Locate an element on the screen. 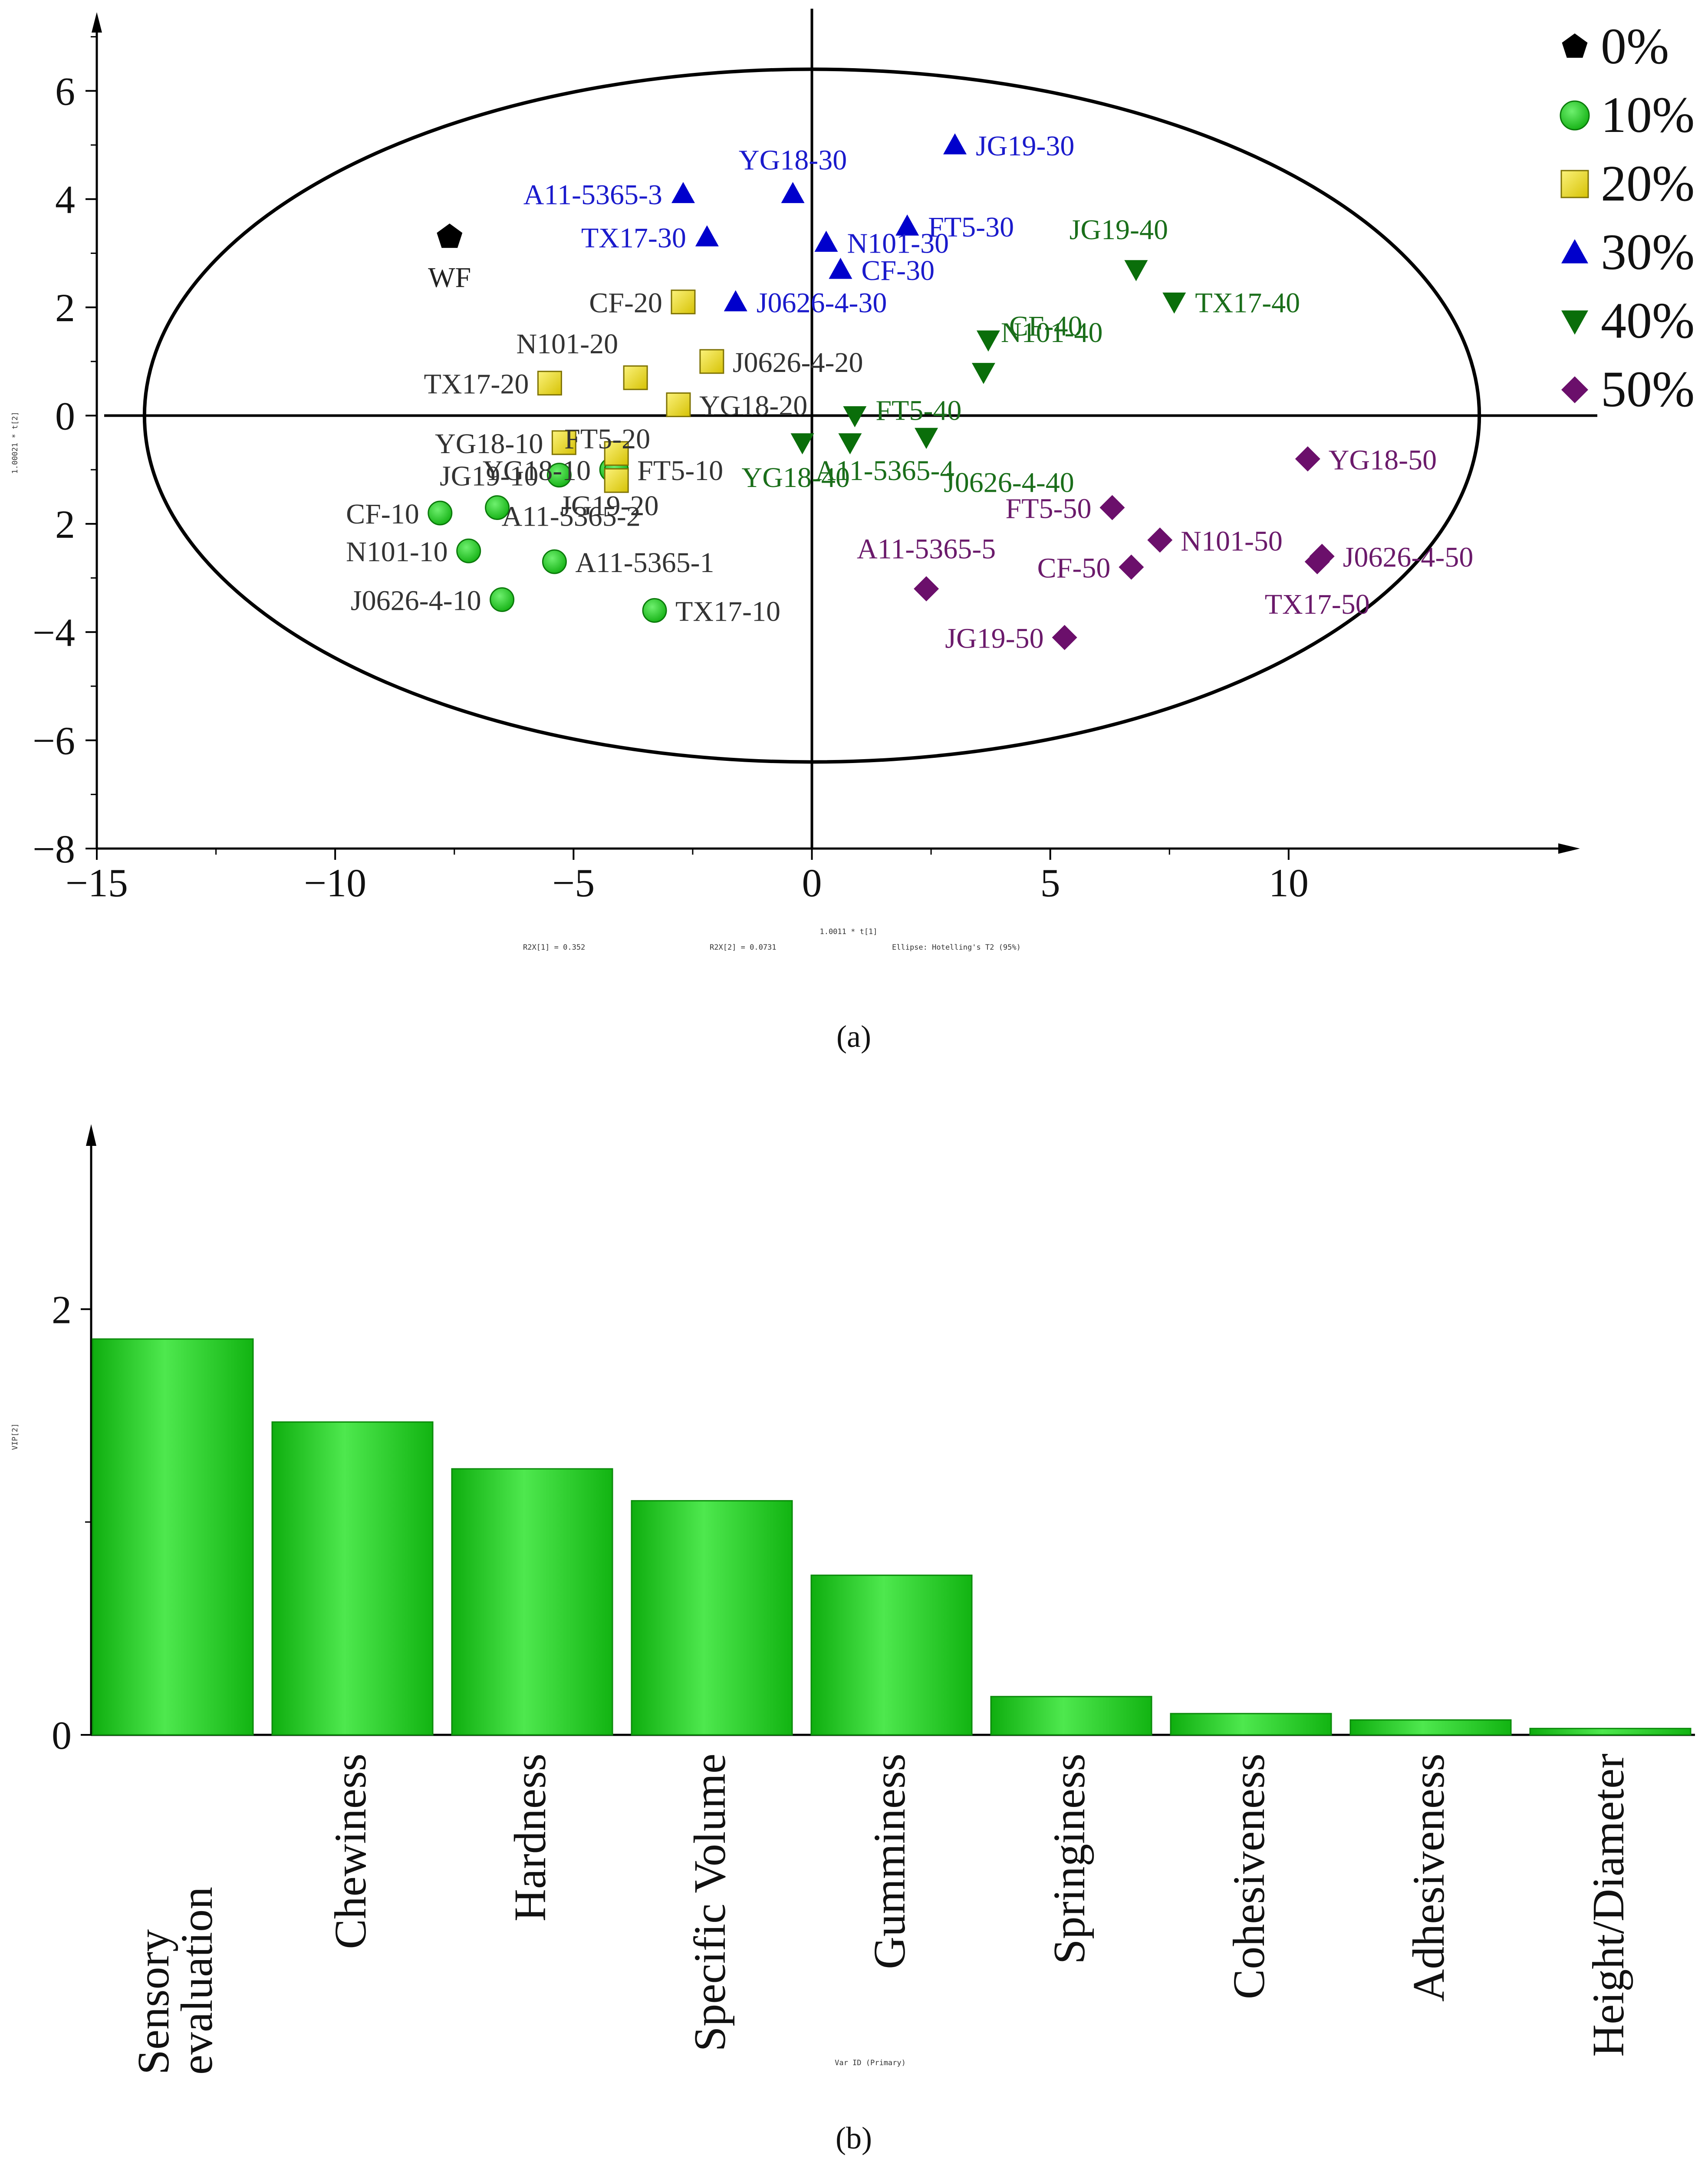  point-label: YG18-10 is located at coordinates (489, 444).